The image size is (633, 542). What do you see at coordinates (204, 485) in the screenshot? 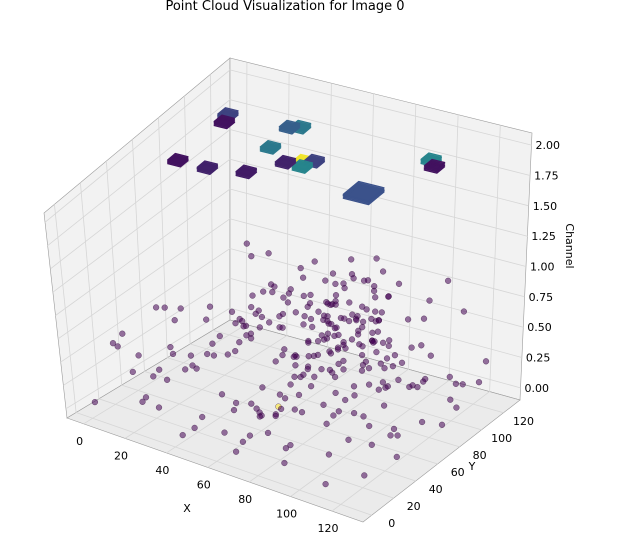
I see `x-tick-label: 60` at bounding box center [204, 485].